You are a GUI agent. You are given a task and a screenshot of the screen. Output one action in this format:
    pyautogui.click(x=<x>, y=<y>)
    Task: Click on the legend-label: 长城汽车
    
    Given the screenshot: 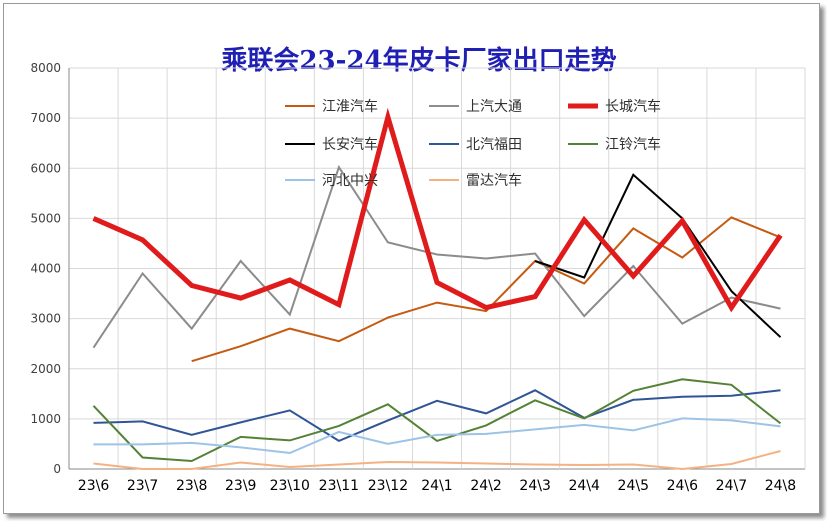 What is the action you would take?
    pyautogui.click(x=633, y=106)
    